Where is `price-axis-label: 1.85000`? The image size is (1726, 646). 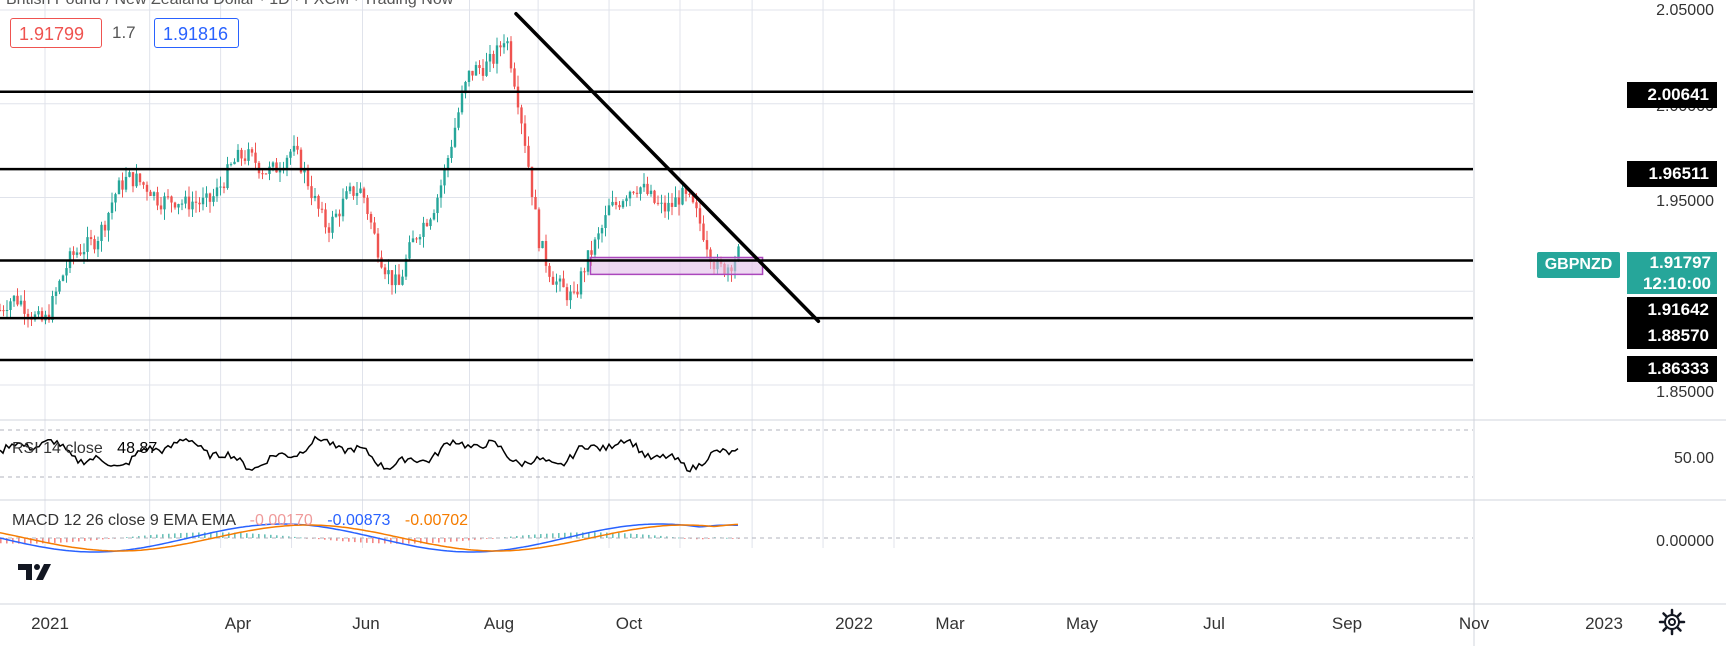
price-axis-label: 1.85000 is located at coordinates (1685, 392).